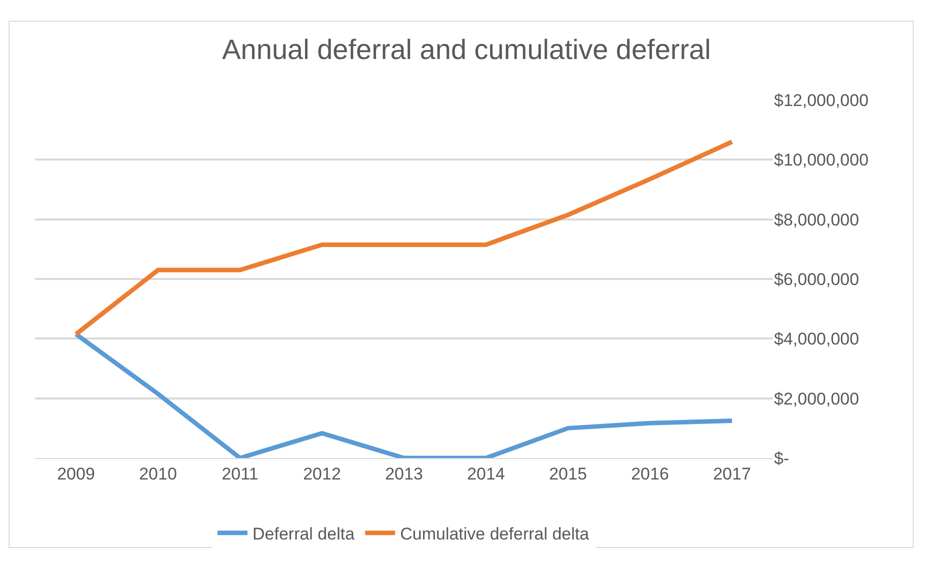  I want to click on x-tick-label: 2011, so click(240, 474).